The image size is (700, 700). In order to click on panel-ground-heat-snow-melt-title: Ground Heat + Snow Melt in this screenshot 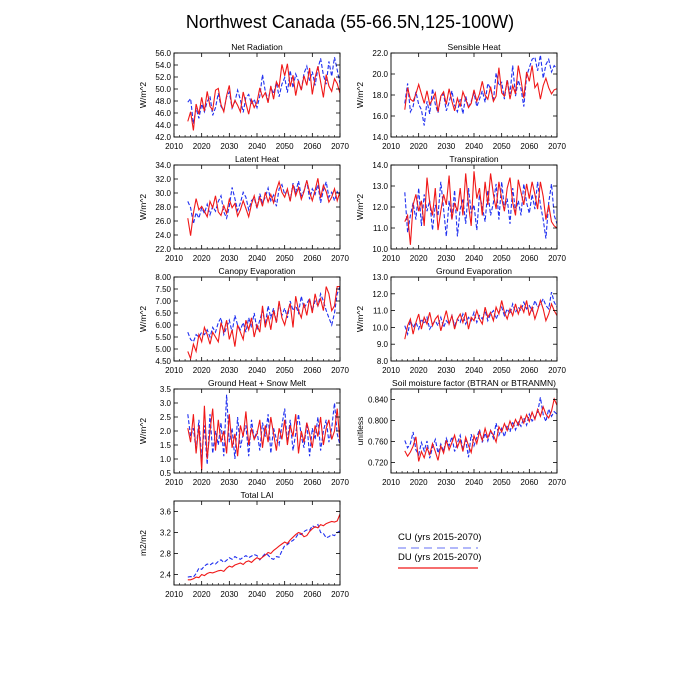, I will do `click(257, 383)`.